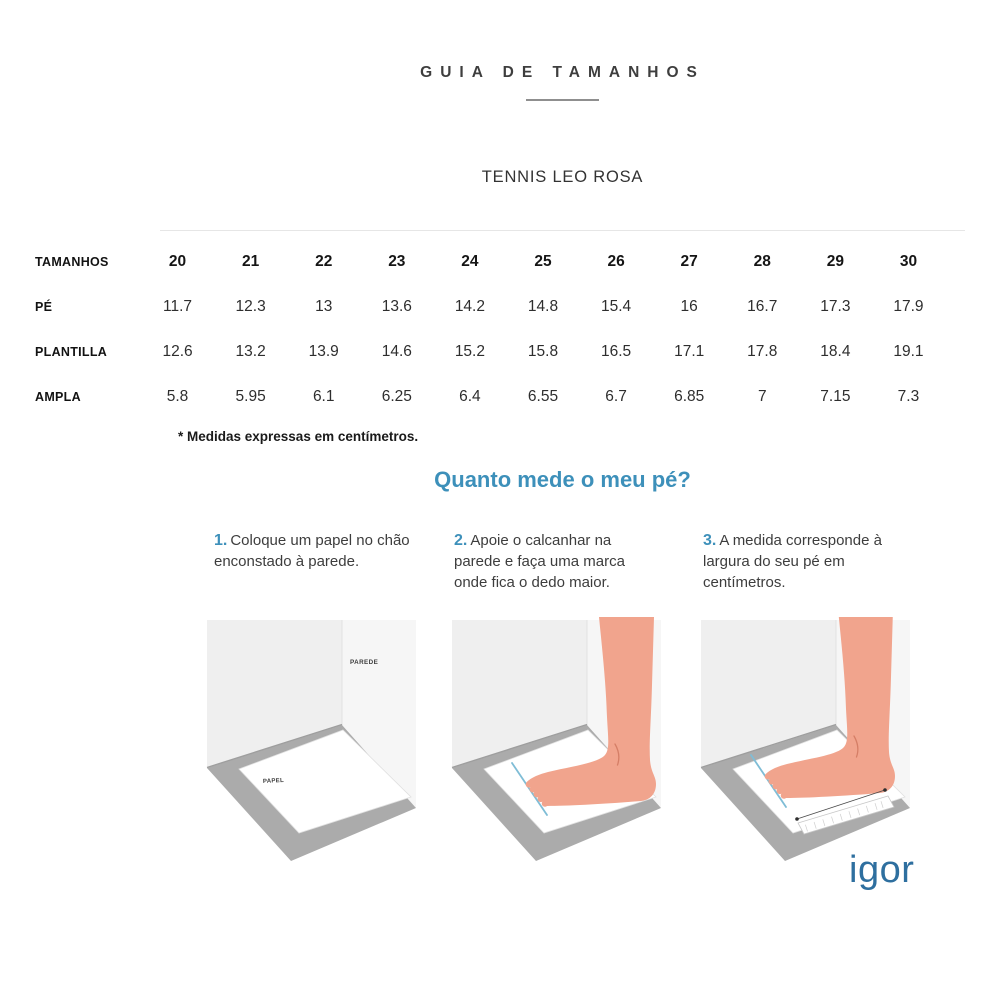 The image size is (1000, 1000). Describe the element at coordinates (908, 396) in the screenshot. I see `table-cell: 7.3` at that location.